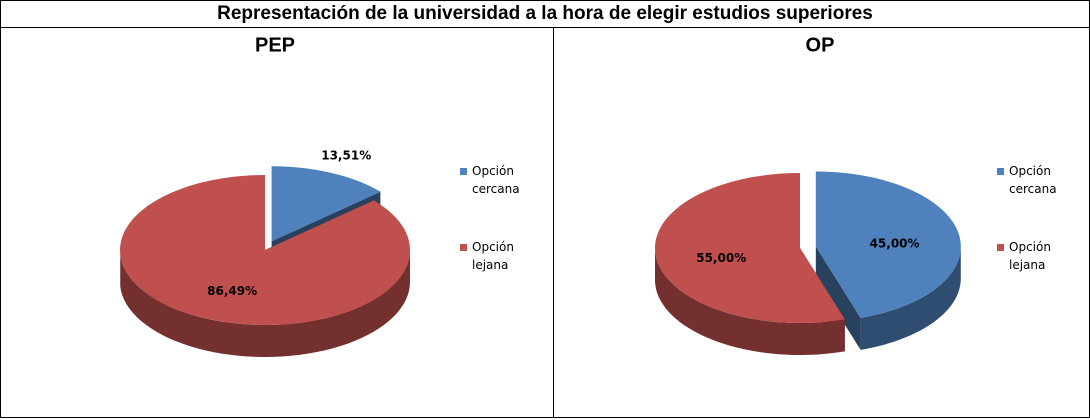  I want to click on data-label: 45,00%, so click(895, 244).